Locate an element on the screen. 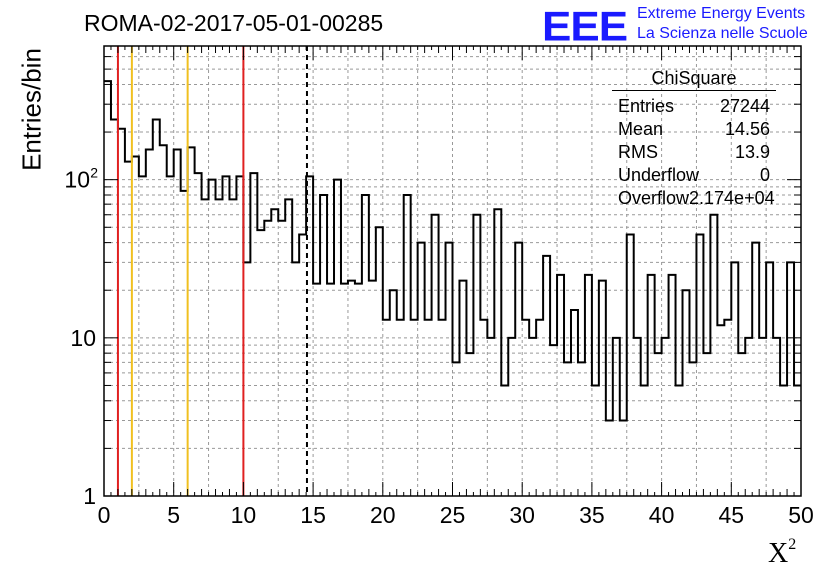  stats-row-overflow: Overflow 2.174e+04 is located at coordinates (694, 198).